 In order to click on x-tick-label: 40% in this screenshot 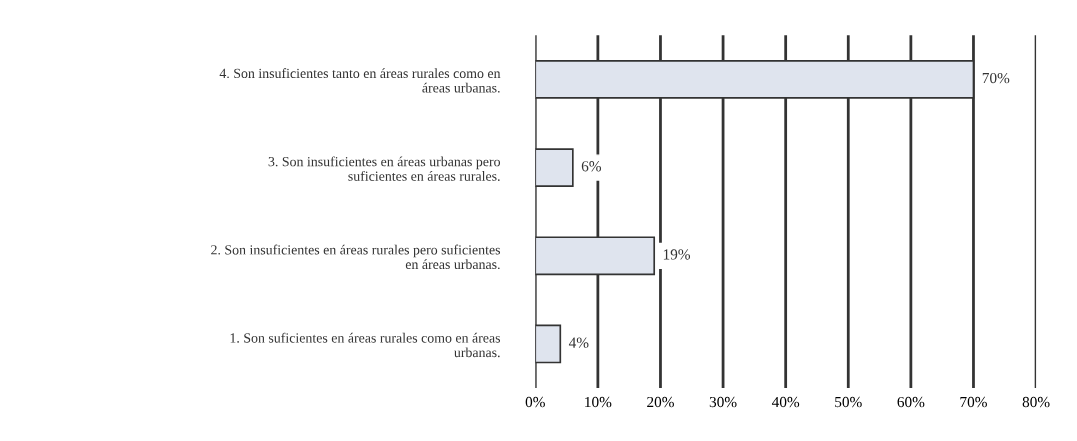, I will do `click(785, 402)`.